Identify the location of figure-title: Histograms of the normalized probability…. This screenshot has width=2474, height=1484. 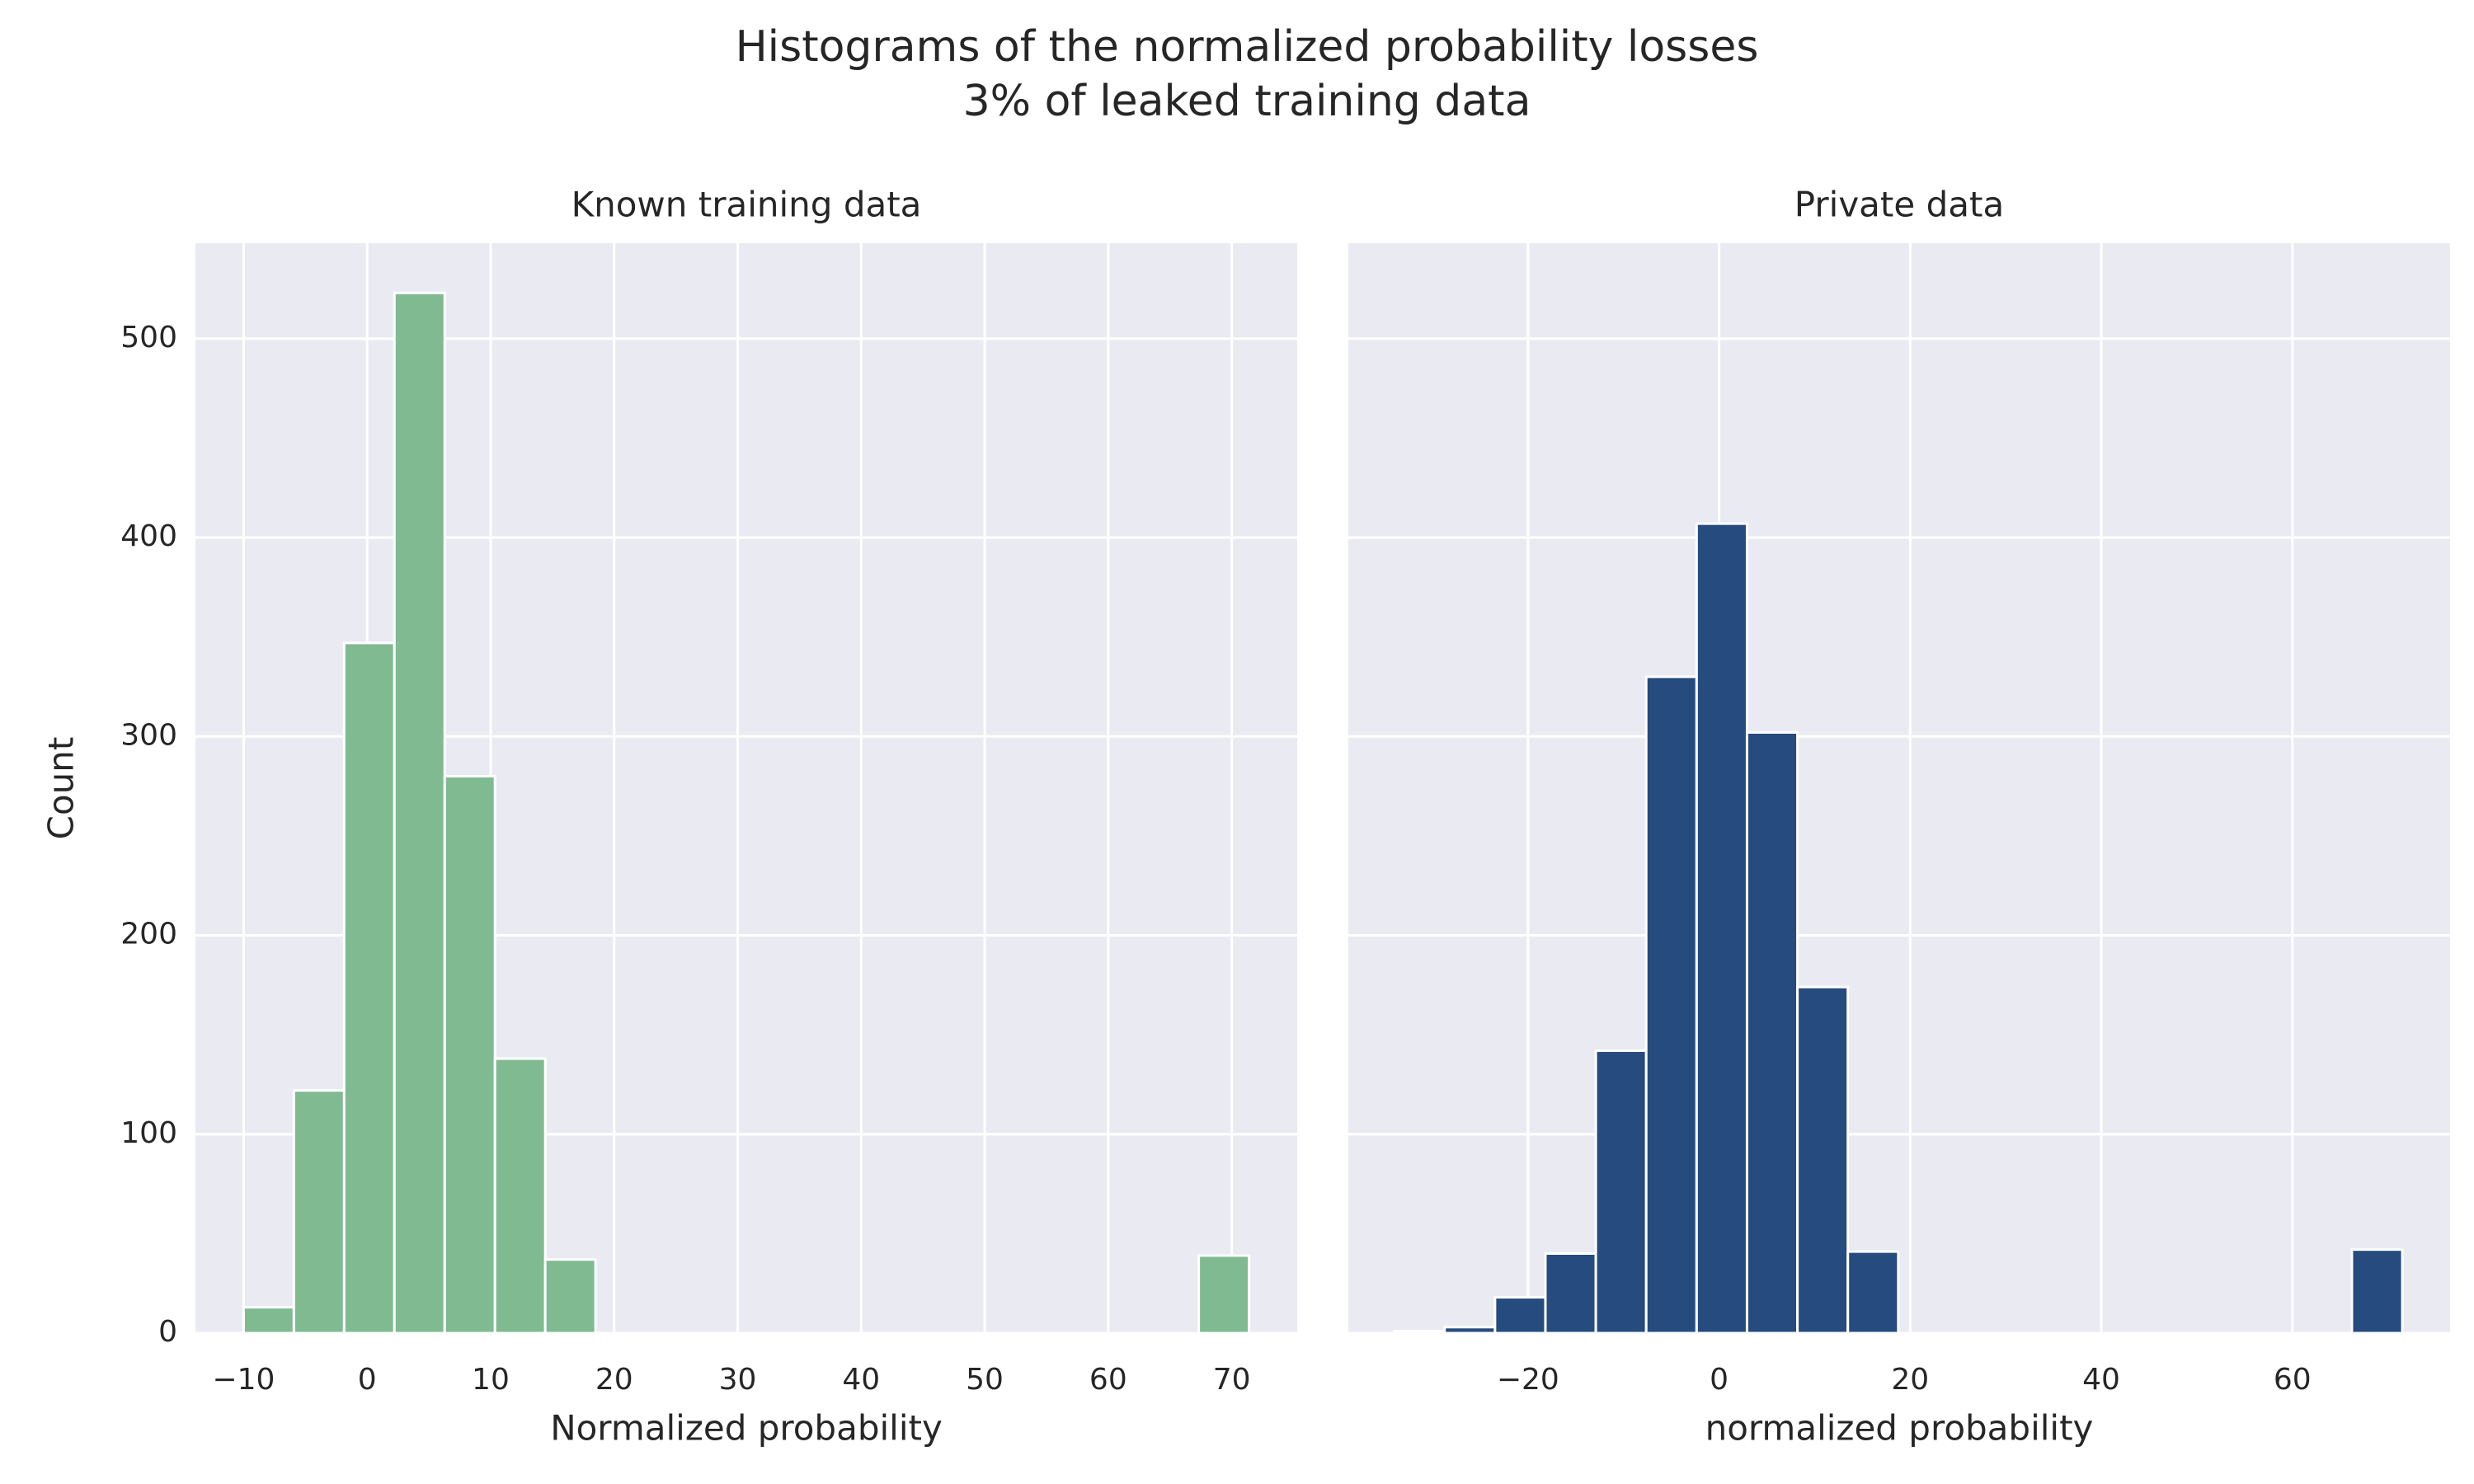
(1247, 47).